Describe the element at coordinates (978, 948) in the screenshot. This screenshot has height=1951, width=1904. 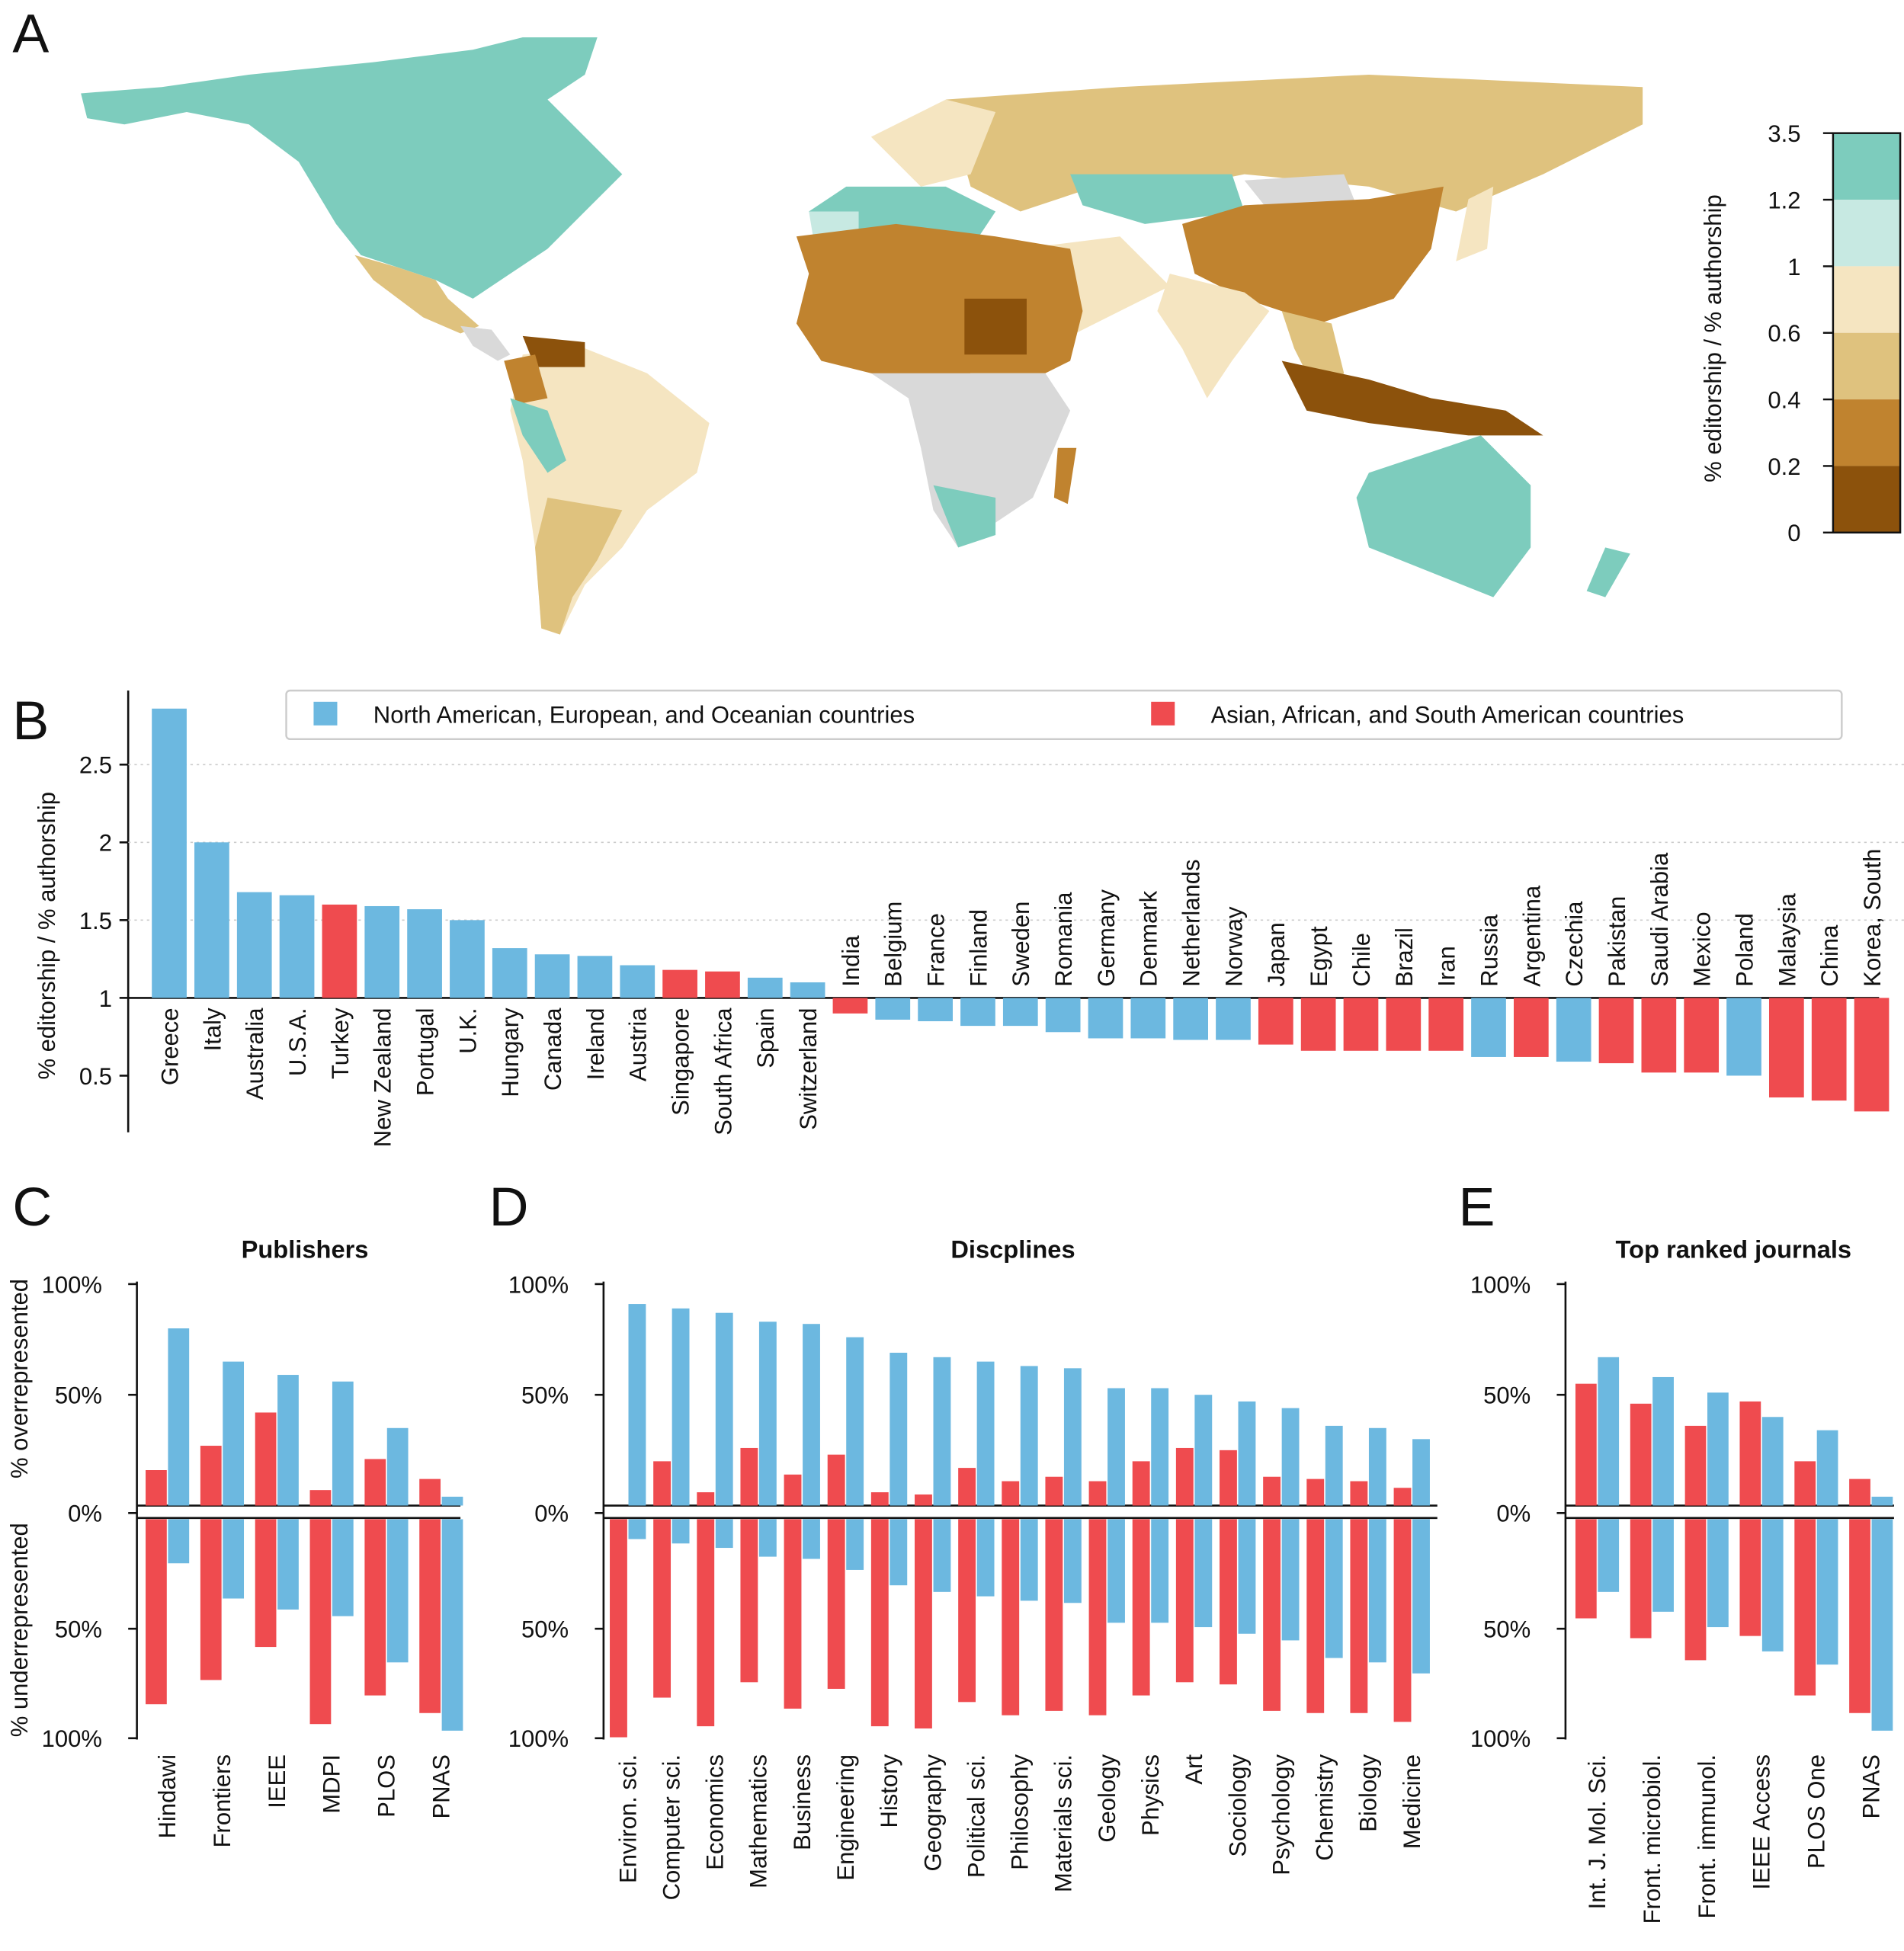
I see `x-tick-label: Finland` at that location.